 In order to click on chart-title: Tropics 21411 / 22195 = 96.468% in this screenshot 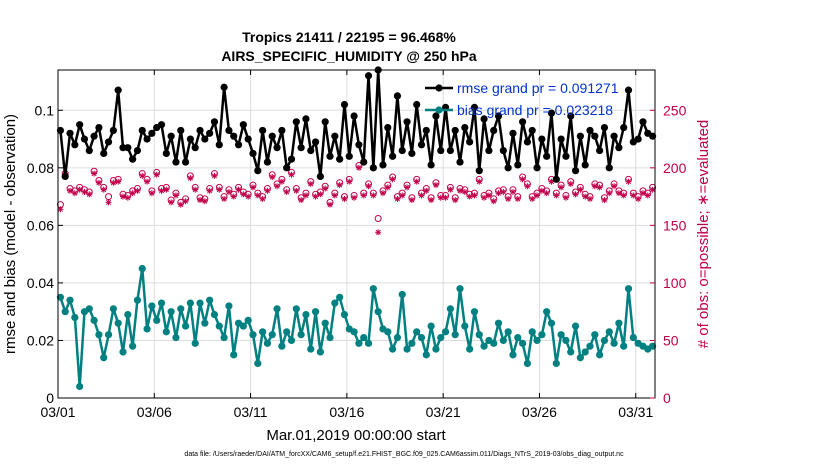, I will do `click(349, 37)`.